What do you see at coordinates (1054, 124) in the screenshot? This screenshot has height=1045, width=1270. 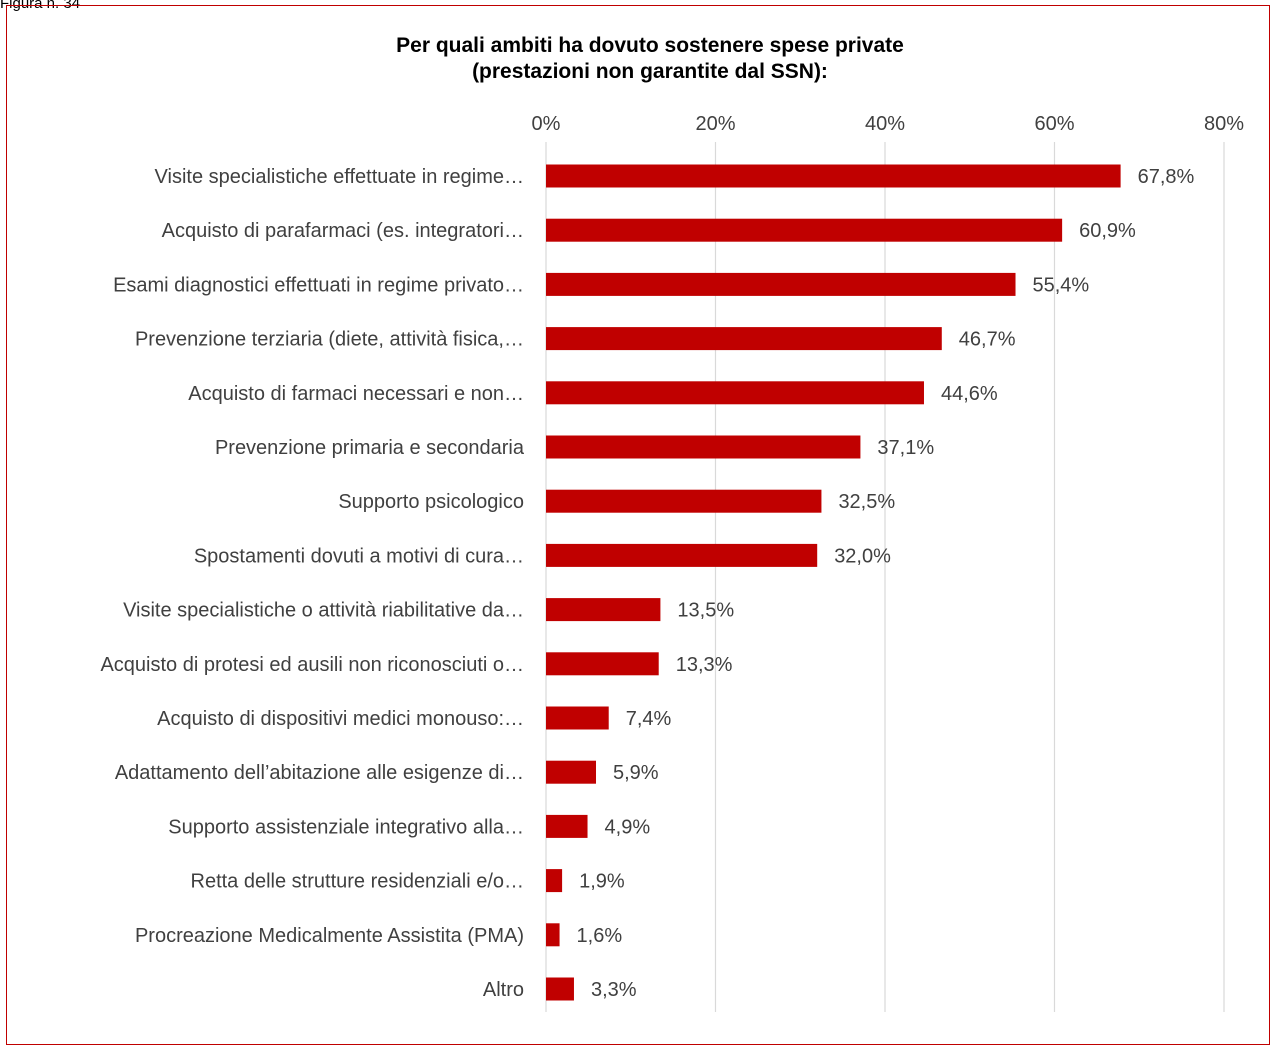 I see `x-tick-label: 60%` at bounding box center [1054, 124].